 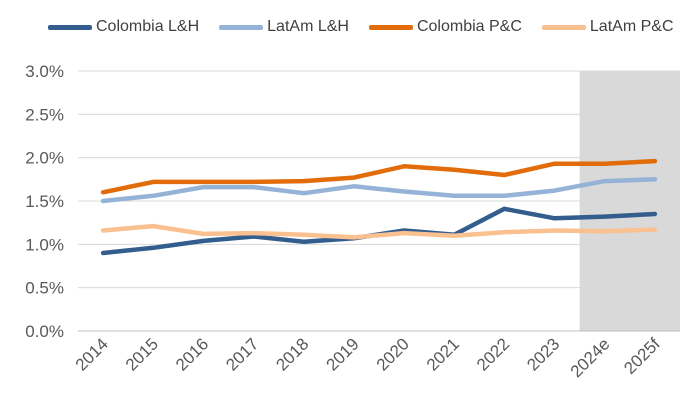 I want to click on legend-item-latam-lh: LatAm L&H, so click(x=284, y=27).